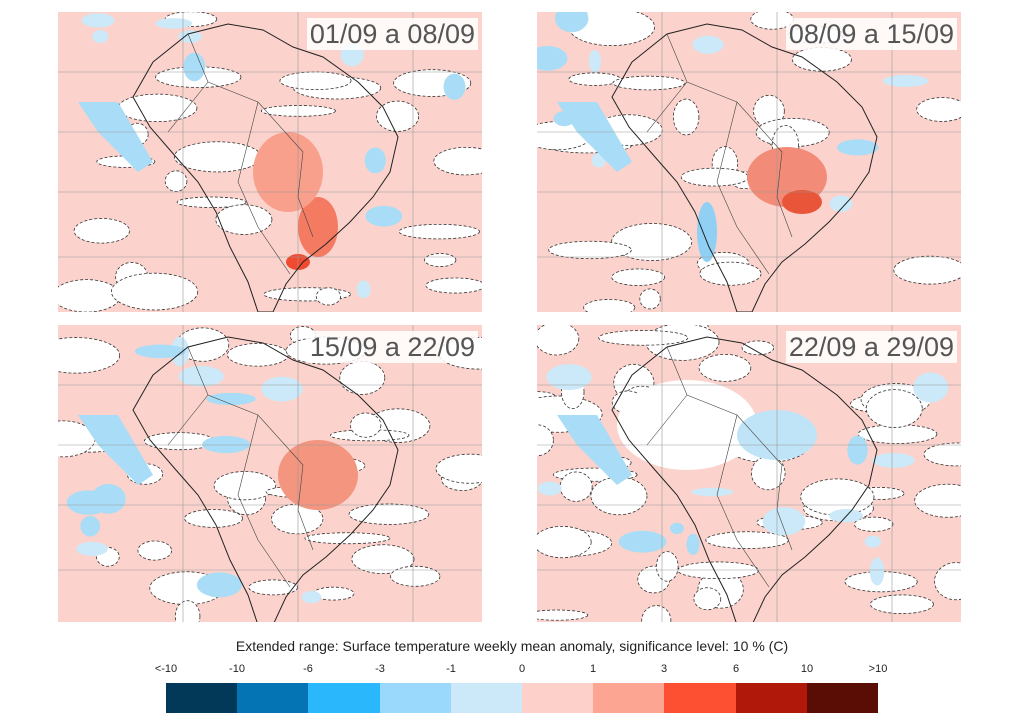 This screenshot has height=720, width=1024. I want to click on colorbar-tick: 3, so click(664, 669).